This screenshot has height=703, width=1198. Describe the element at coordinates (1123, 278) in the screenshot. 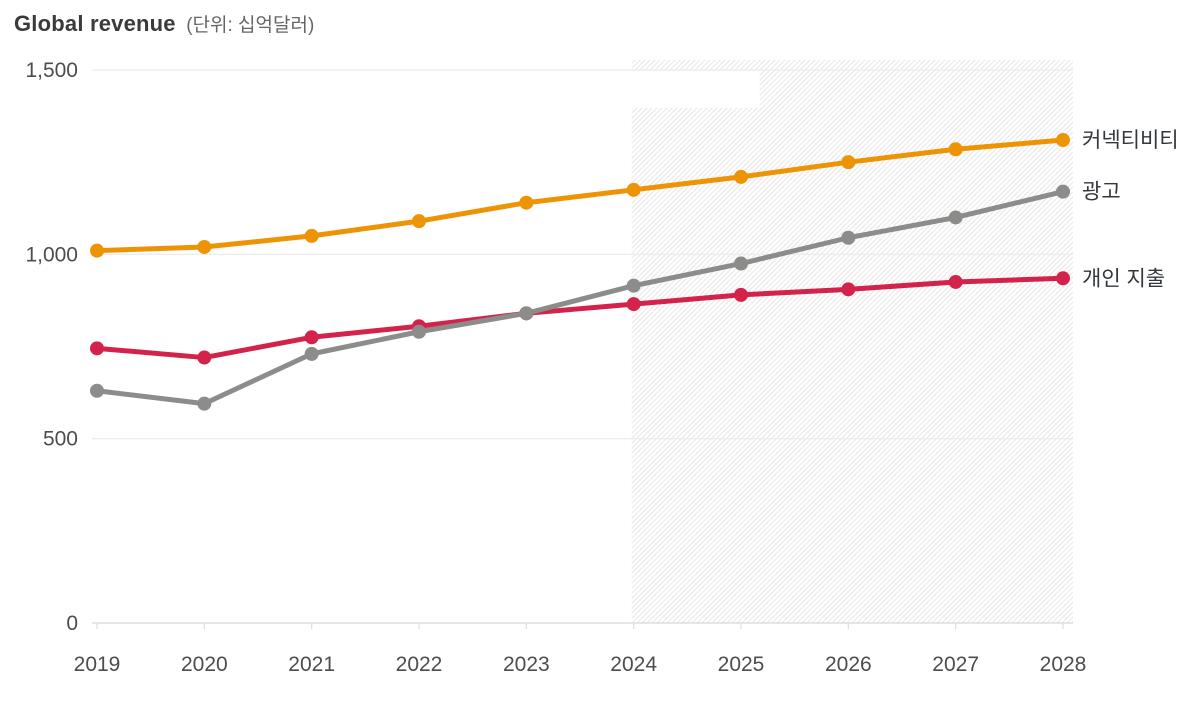

I see `legend-label-personal-spending: 개인 지출` at that location.